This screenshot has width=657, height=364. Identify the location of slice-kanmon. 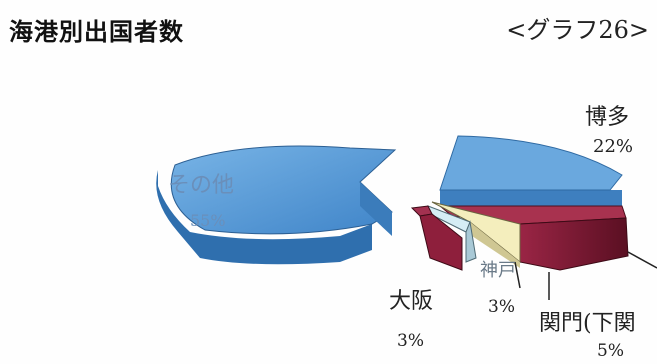
(476, 234).